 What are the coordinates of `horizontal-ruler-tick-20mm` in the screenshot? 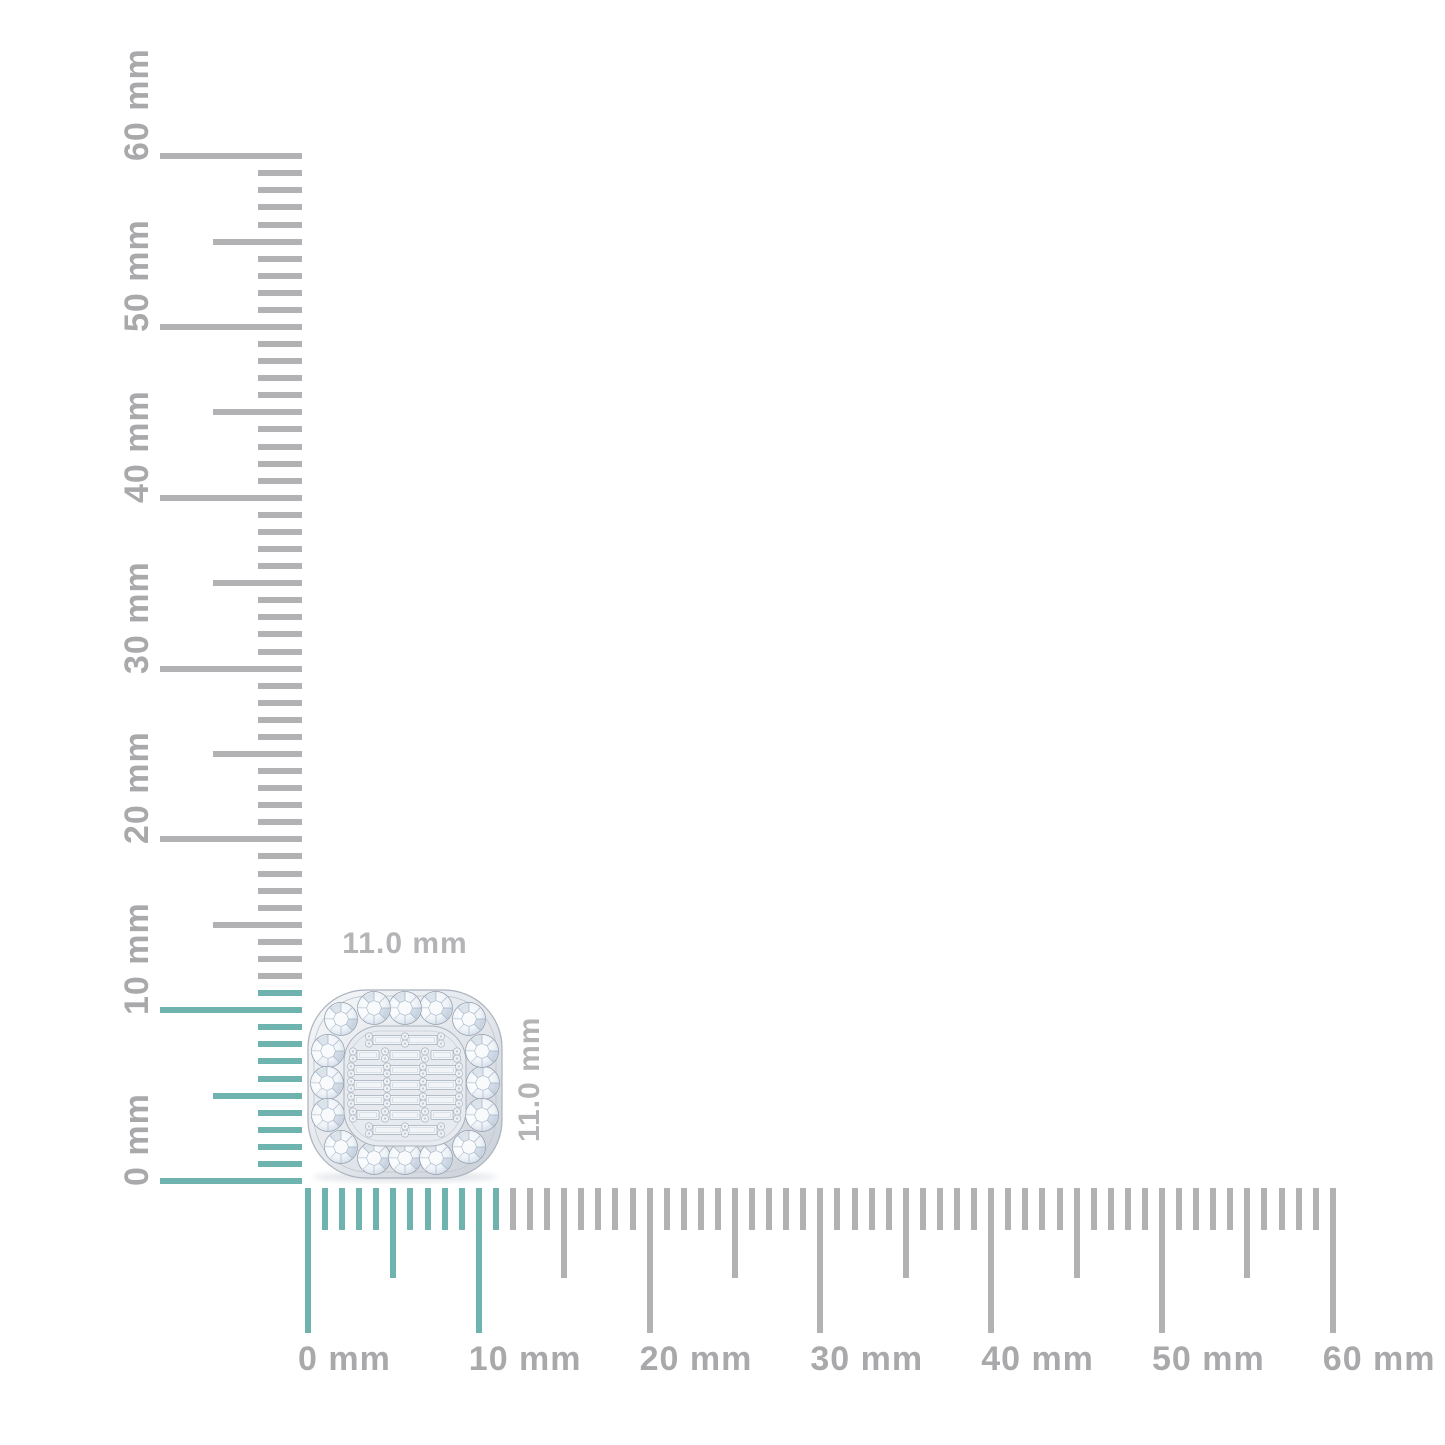 It's located at (649, 1260).